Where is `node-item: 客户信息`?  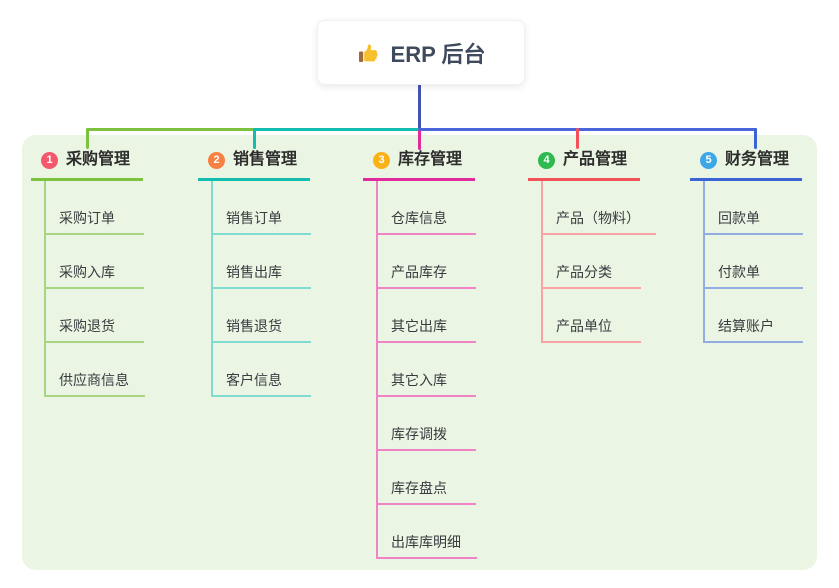 node-item: 客户信息 is located at coordinates (262, 370).